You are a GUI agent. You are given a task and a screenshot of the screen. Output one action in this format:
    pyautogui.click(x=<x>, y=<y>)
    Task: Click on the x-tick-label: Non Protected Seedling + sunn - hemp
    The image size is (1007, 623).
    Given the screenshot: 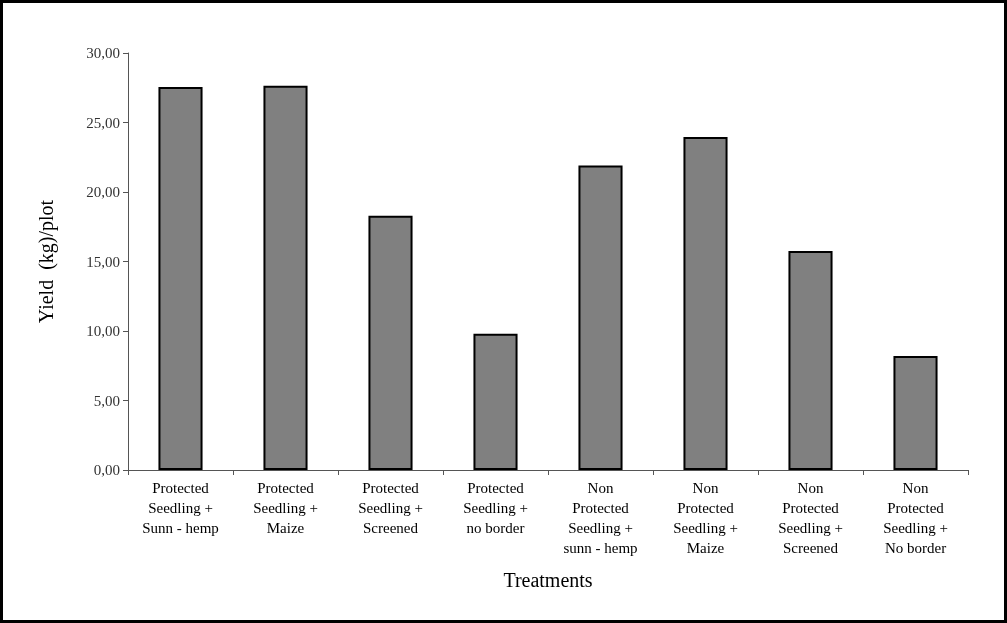 What is the action you would take?
    pyautogui.click(x=600, y=518)
    